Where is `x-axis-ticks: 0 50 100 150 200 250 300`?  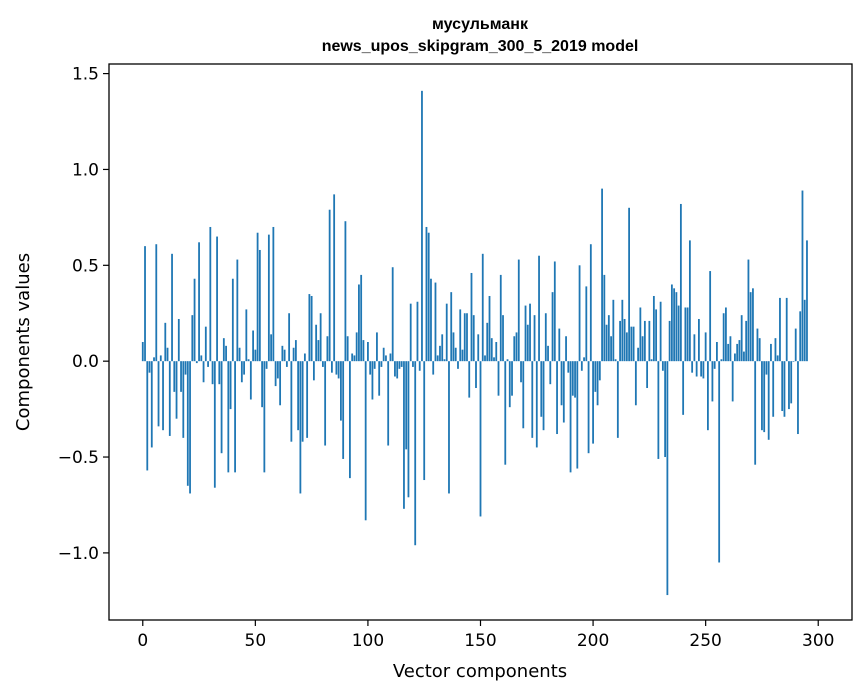
x-axis-ticks: 0 50 100 150 200 250 300 is located at coordinates (485, 635).